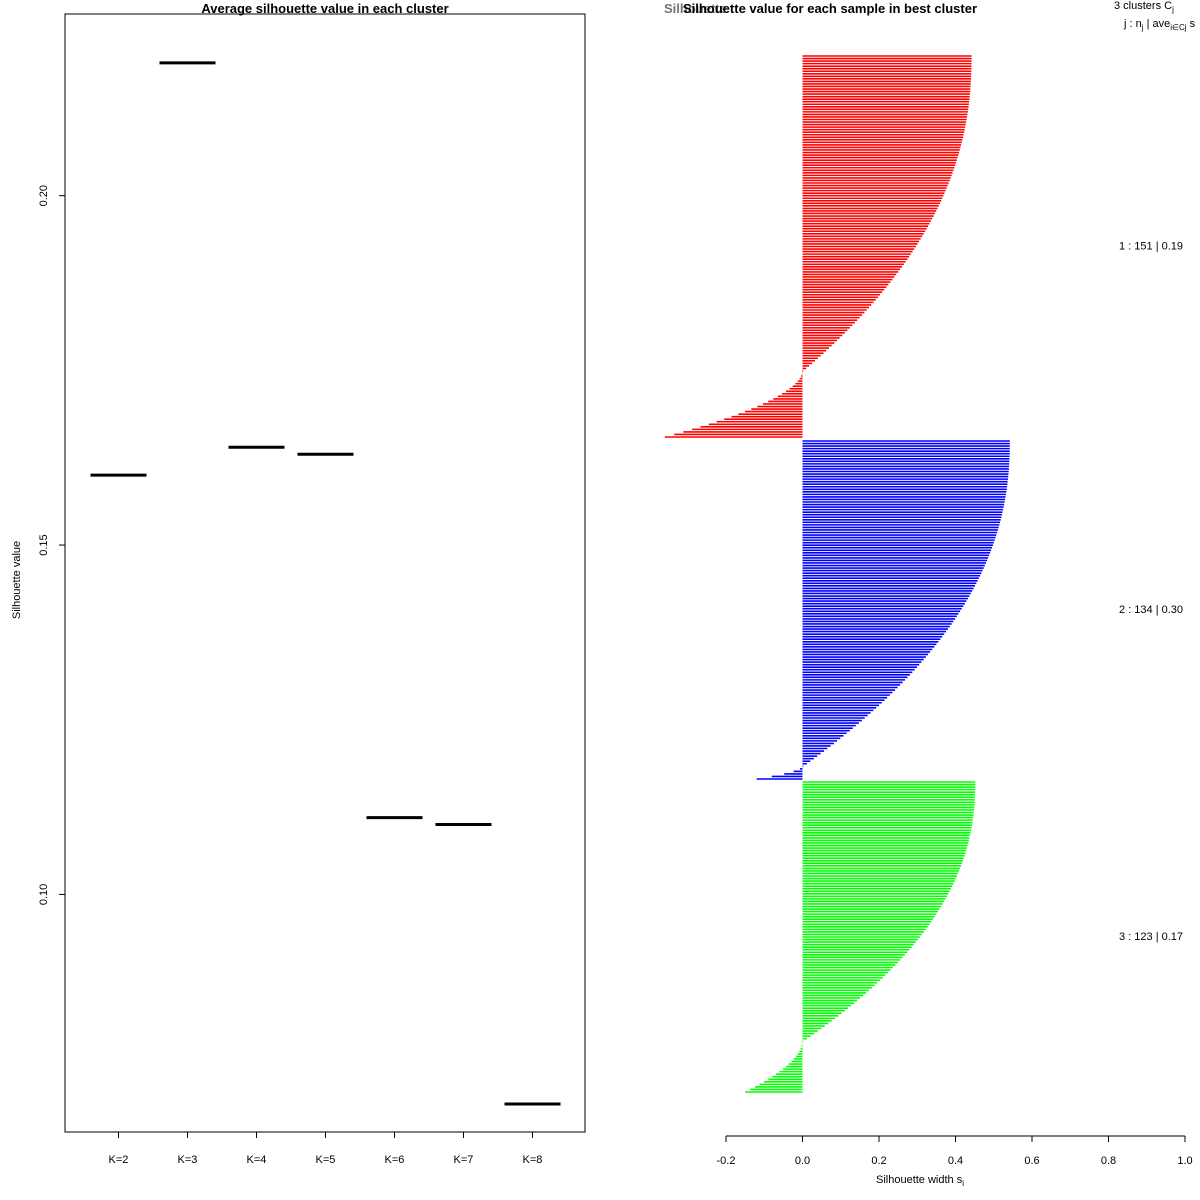  Describe the element at coordinates (1151, 937) in the screenshot. I see `legend-cluster-3: 3 : 123 | 0.17` at that location.